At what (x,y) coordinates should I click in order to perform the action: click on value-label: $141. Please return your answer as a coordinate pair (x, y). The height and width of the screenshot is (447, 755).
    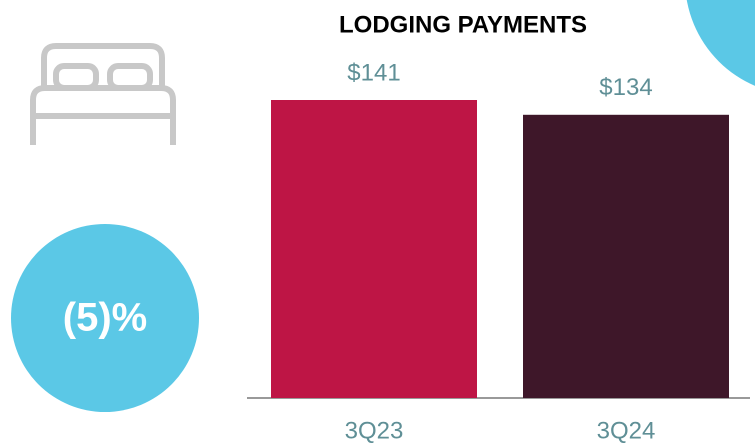
    Looking at the image, I should click on (373, 72).